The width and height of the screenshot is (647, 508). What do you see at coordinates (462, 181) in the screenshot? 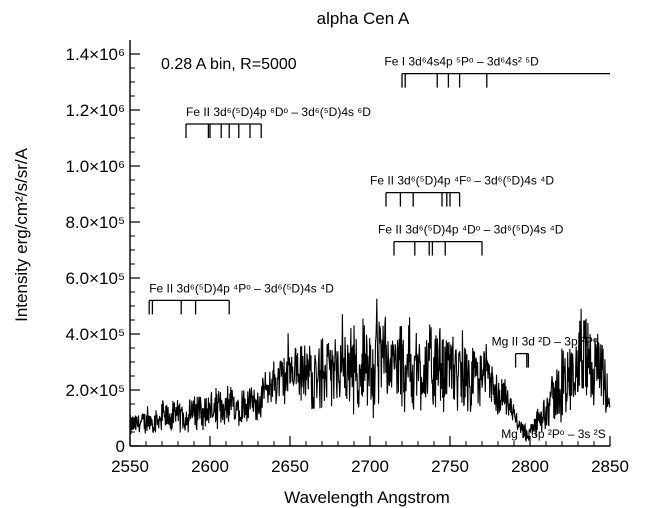
I see `line-id-label: Fe II 3d⁶(⁵D)4p ⁴Fᵒ – 3d⁶(⁵D)4s ⁴D` at bounding box center [462, 181].